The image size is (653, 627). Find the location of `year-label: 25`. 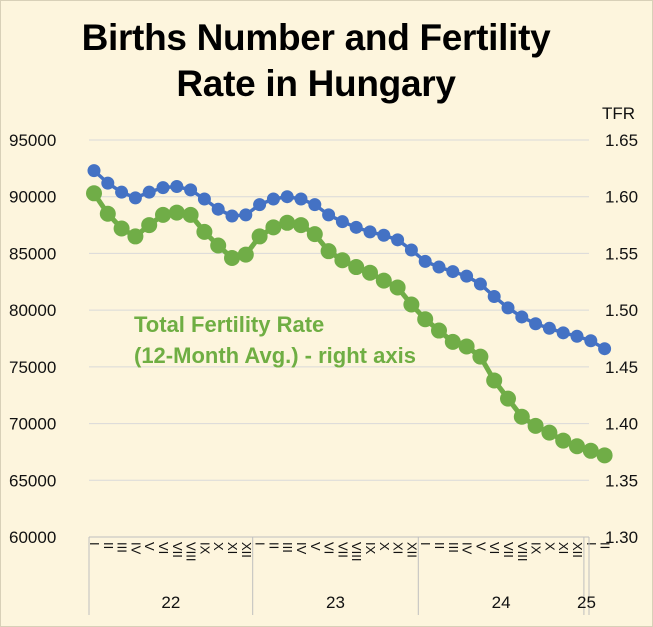

year-label: 25 is located at coordinates (586, 602).